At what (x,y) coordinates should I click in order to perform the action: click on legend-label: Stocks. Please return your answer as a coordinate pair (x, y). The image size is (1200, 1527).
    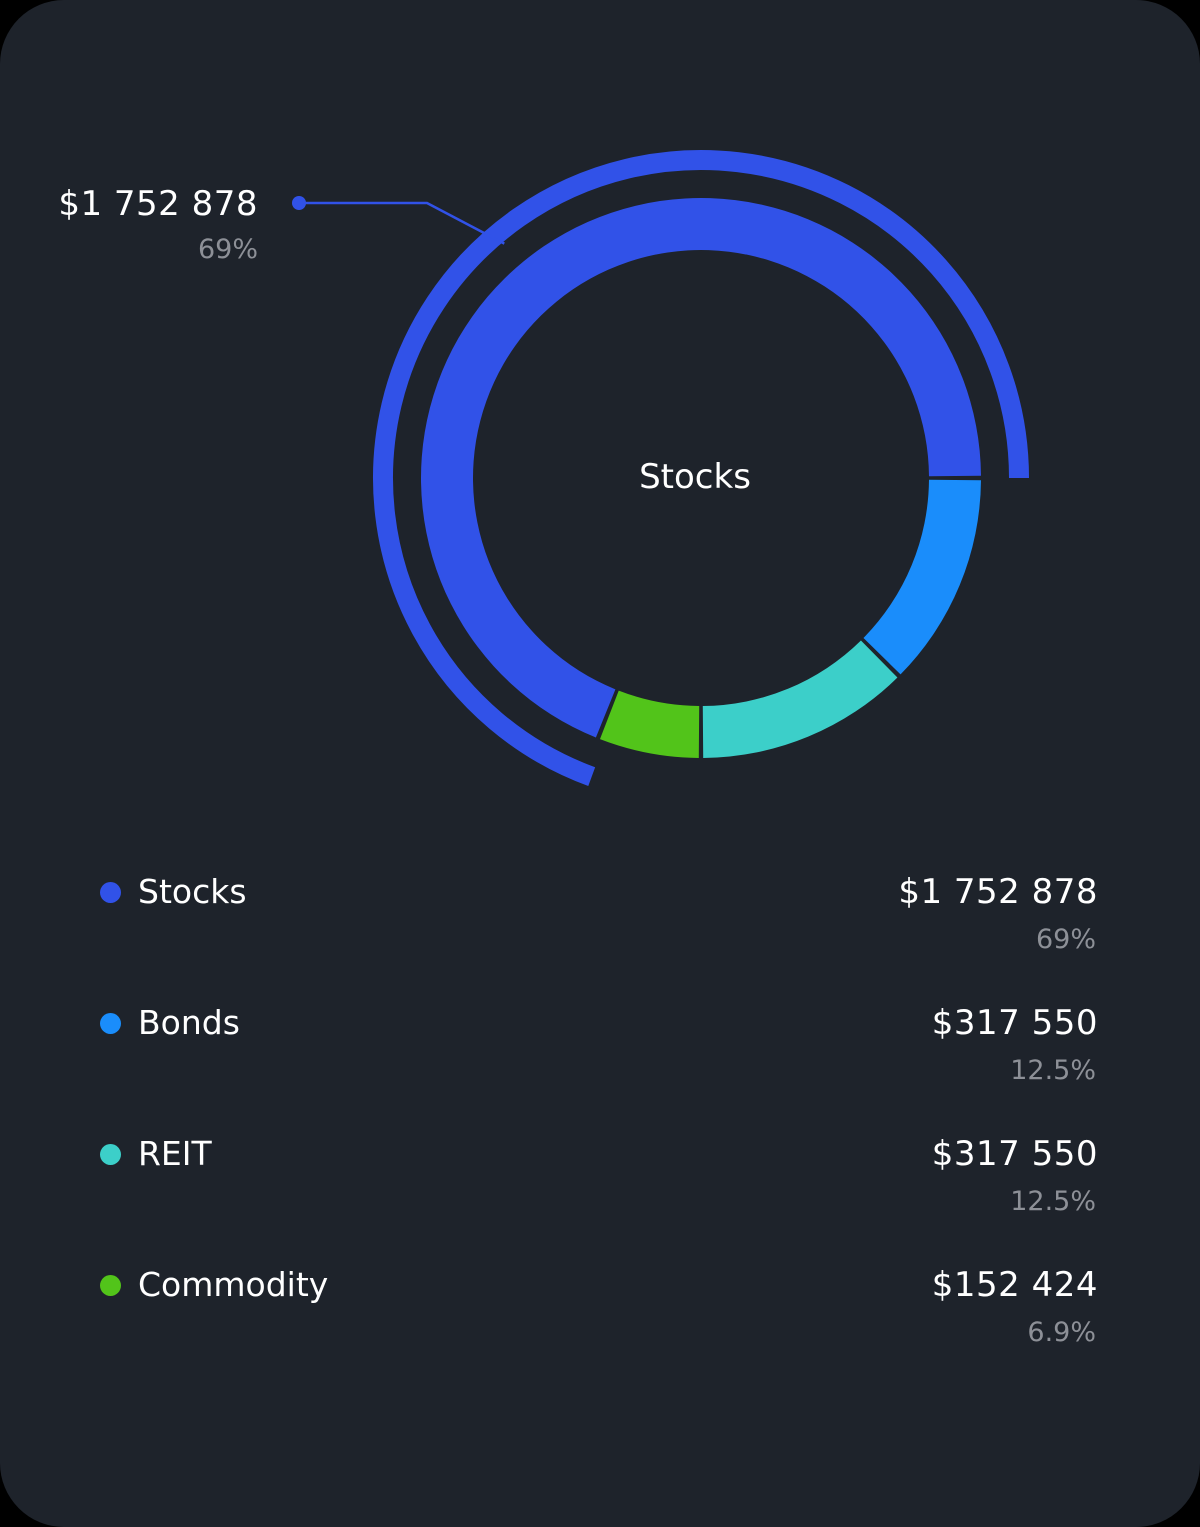
    Looking at the image, I should click on (192, 891).